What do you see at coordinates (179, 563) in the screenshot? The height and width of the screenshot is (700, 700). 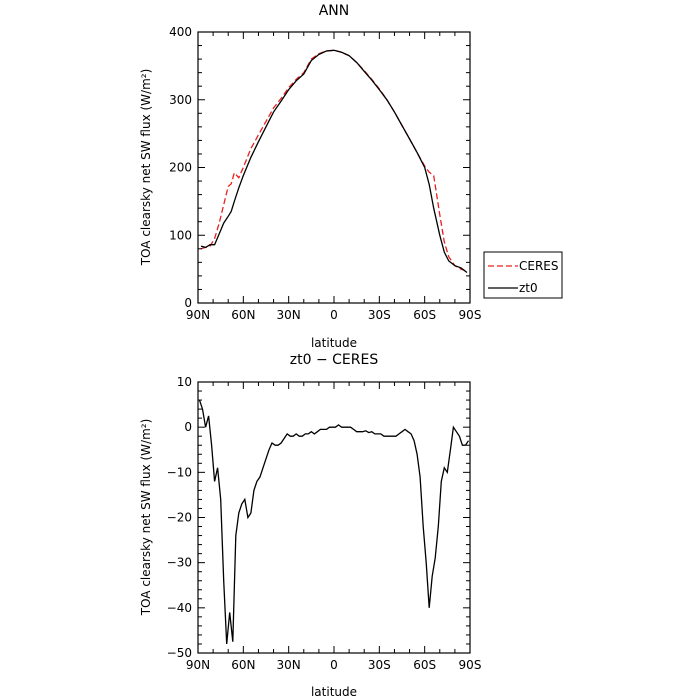 I see `y-tick-label: −30` at bounding box center [179, 563].